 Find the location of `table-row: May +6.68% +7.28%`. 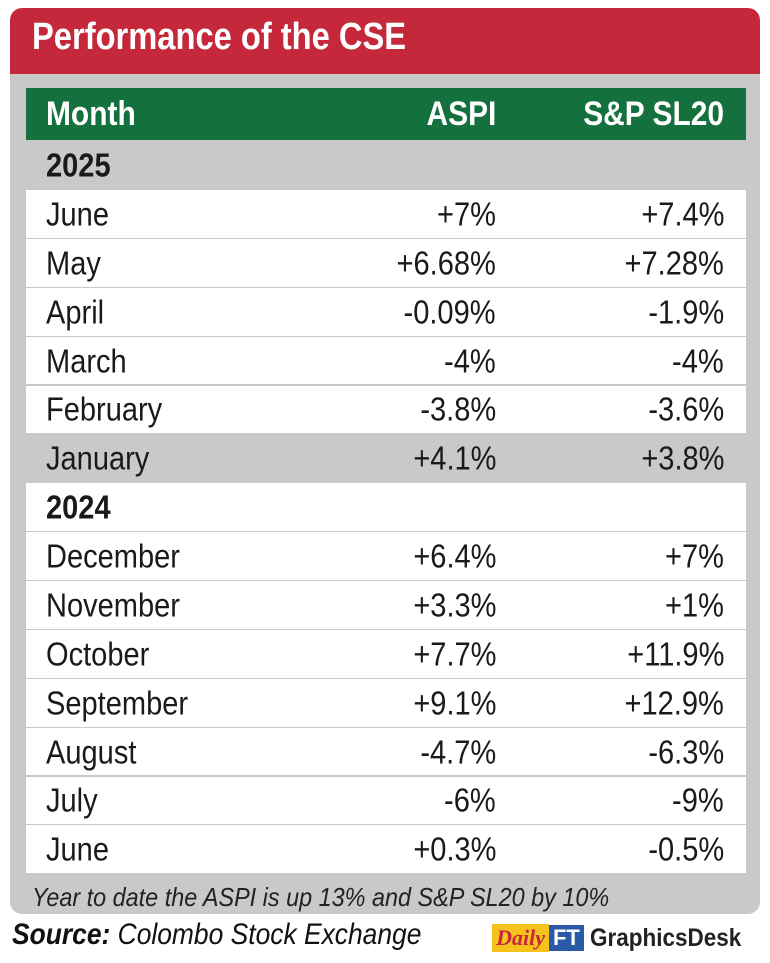

table-row: May +6.68% +7.28% is located at coordinates (386, 262).